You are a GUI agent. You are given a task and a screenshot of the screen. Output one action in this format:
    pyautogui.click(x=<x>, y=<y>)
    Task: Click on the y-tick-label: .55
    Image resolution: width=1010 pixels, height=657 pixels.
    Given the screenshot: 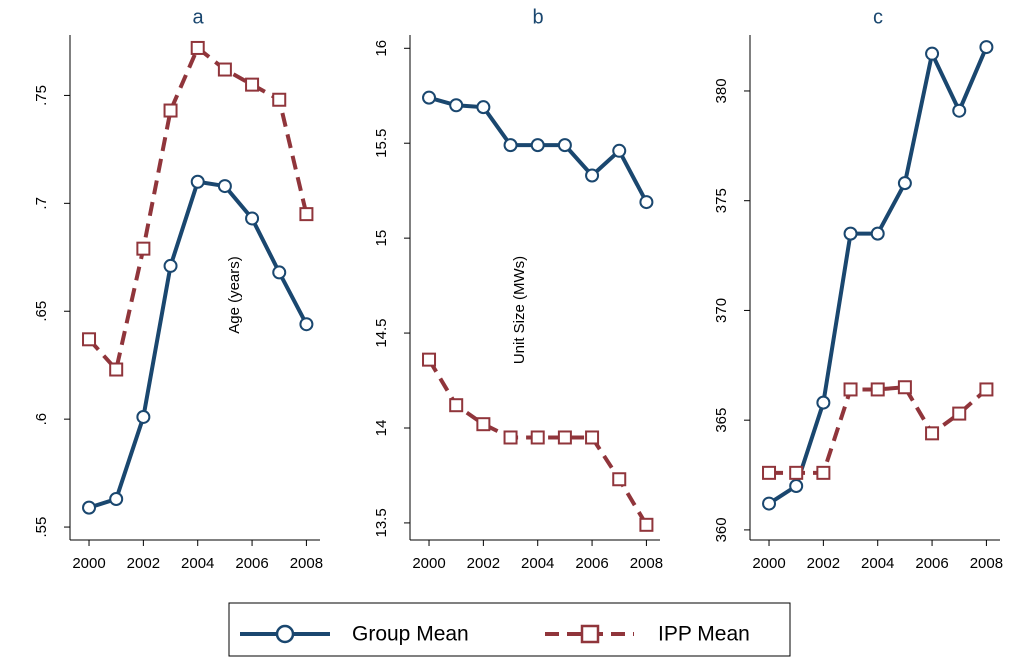 What is the action you would take?
    pyautogui.click(x=41, y=527)
    